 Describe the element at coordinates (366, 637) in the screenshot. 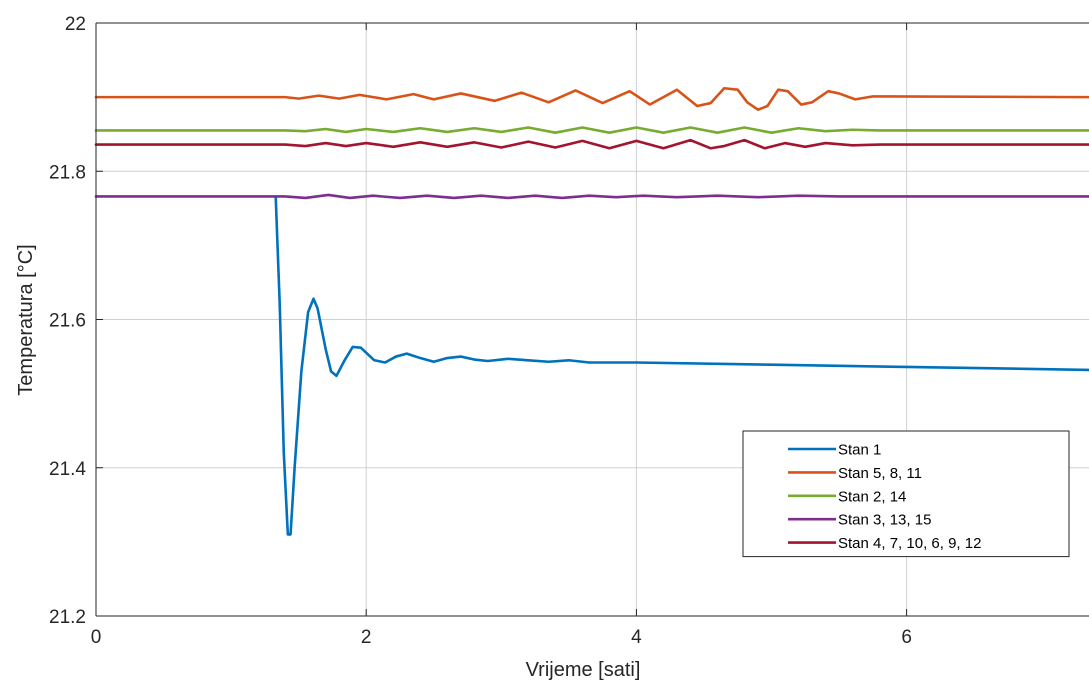

I see `x-tick-label: 2` at that location.